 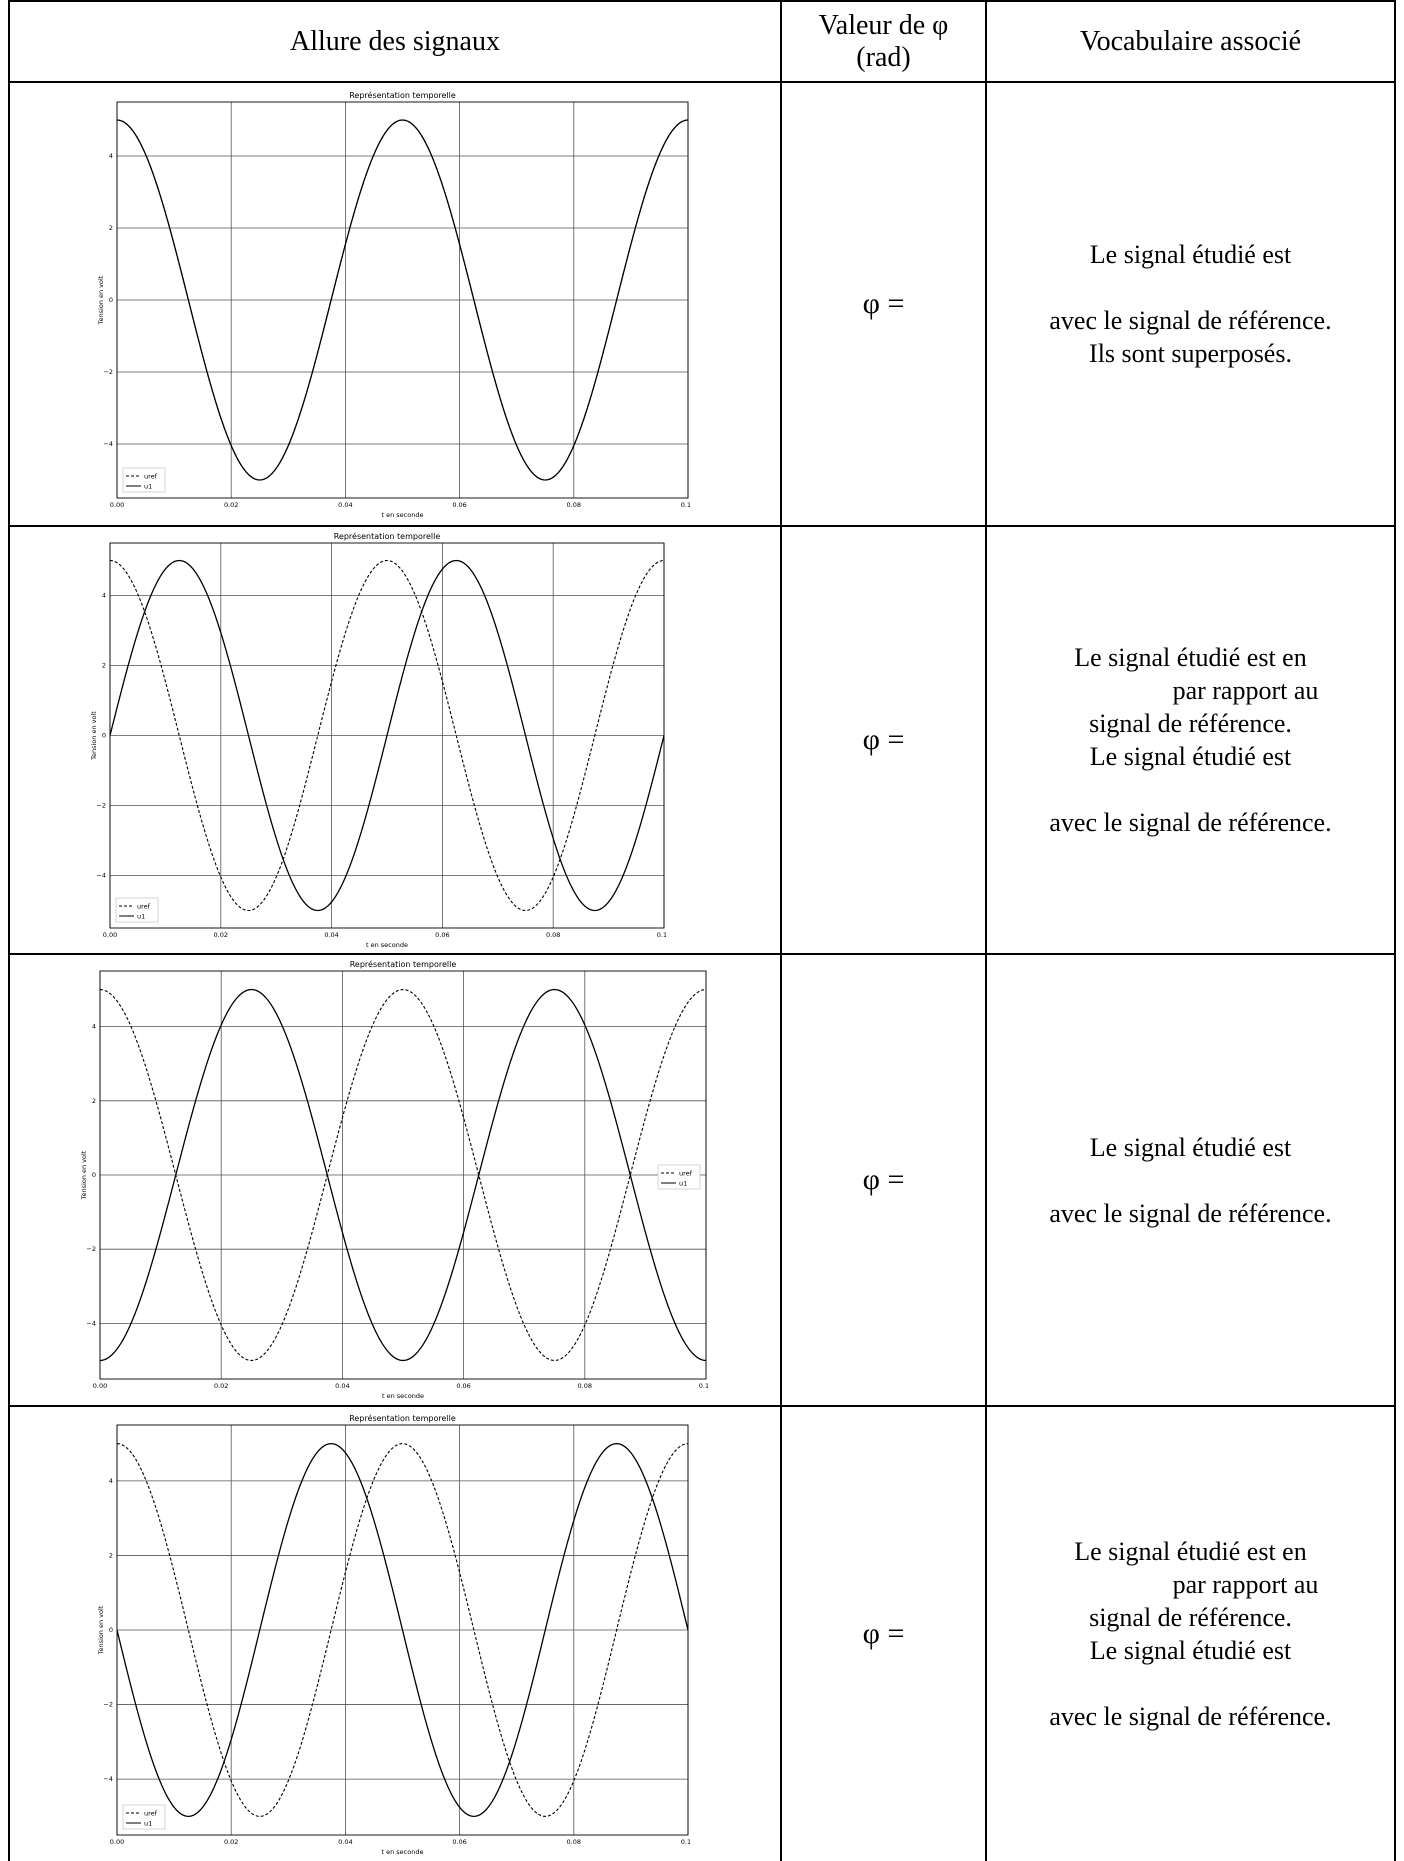 I want to click on x-tick-label: 0.08, so click(x=574, y=1842).